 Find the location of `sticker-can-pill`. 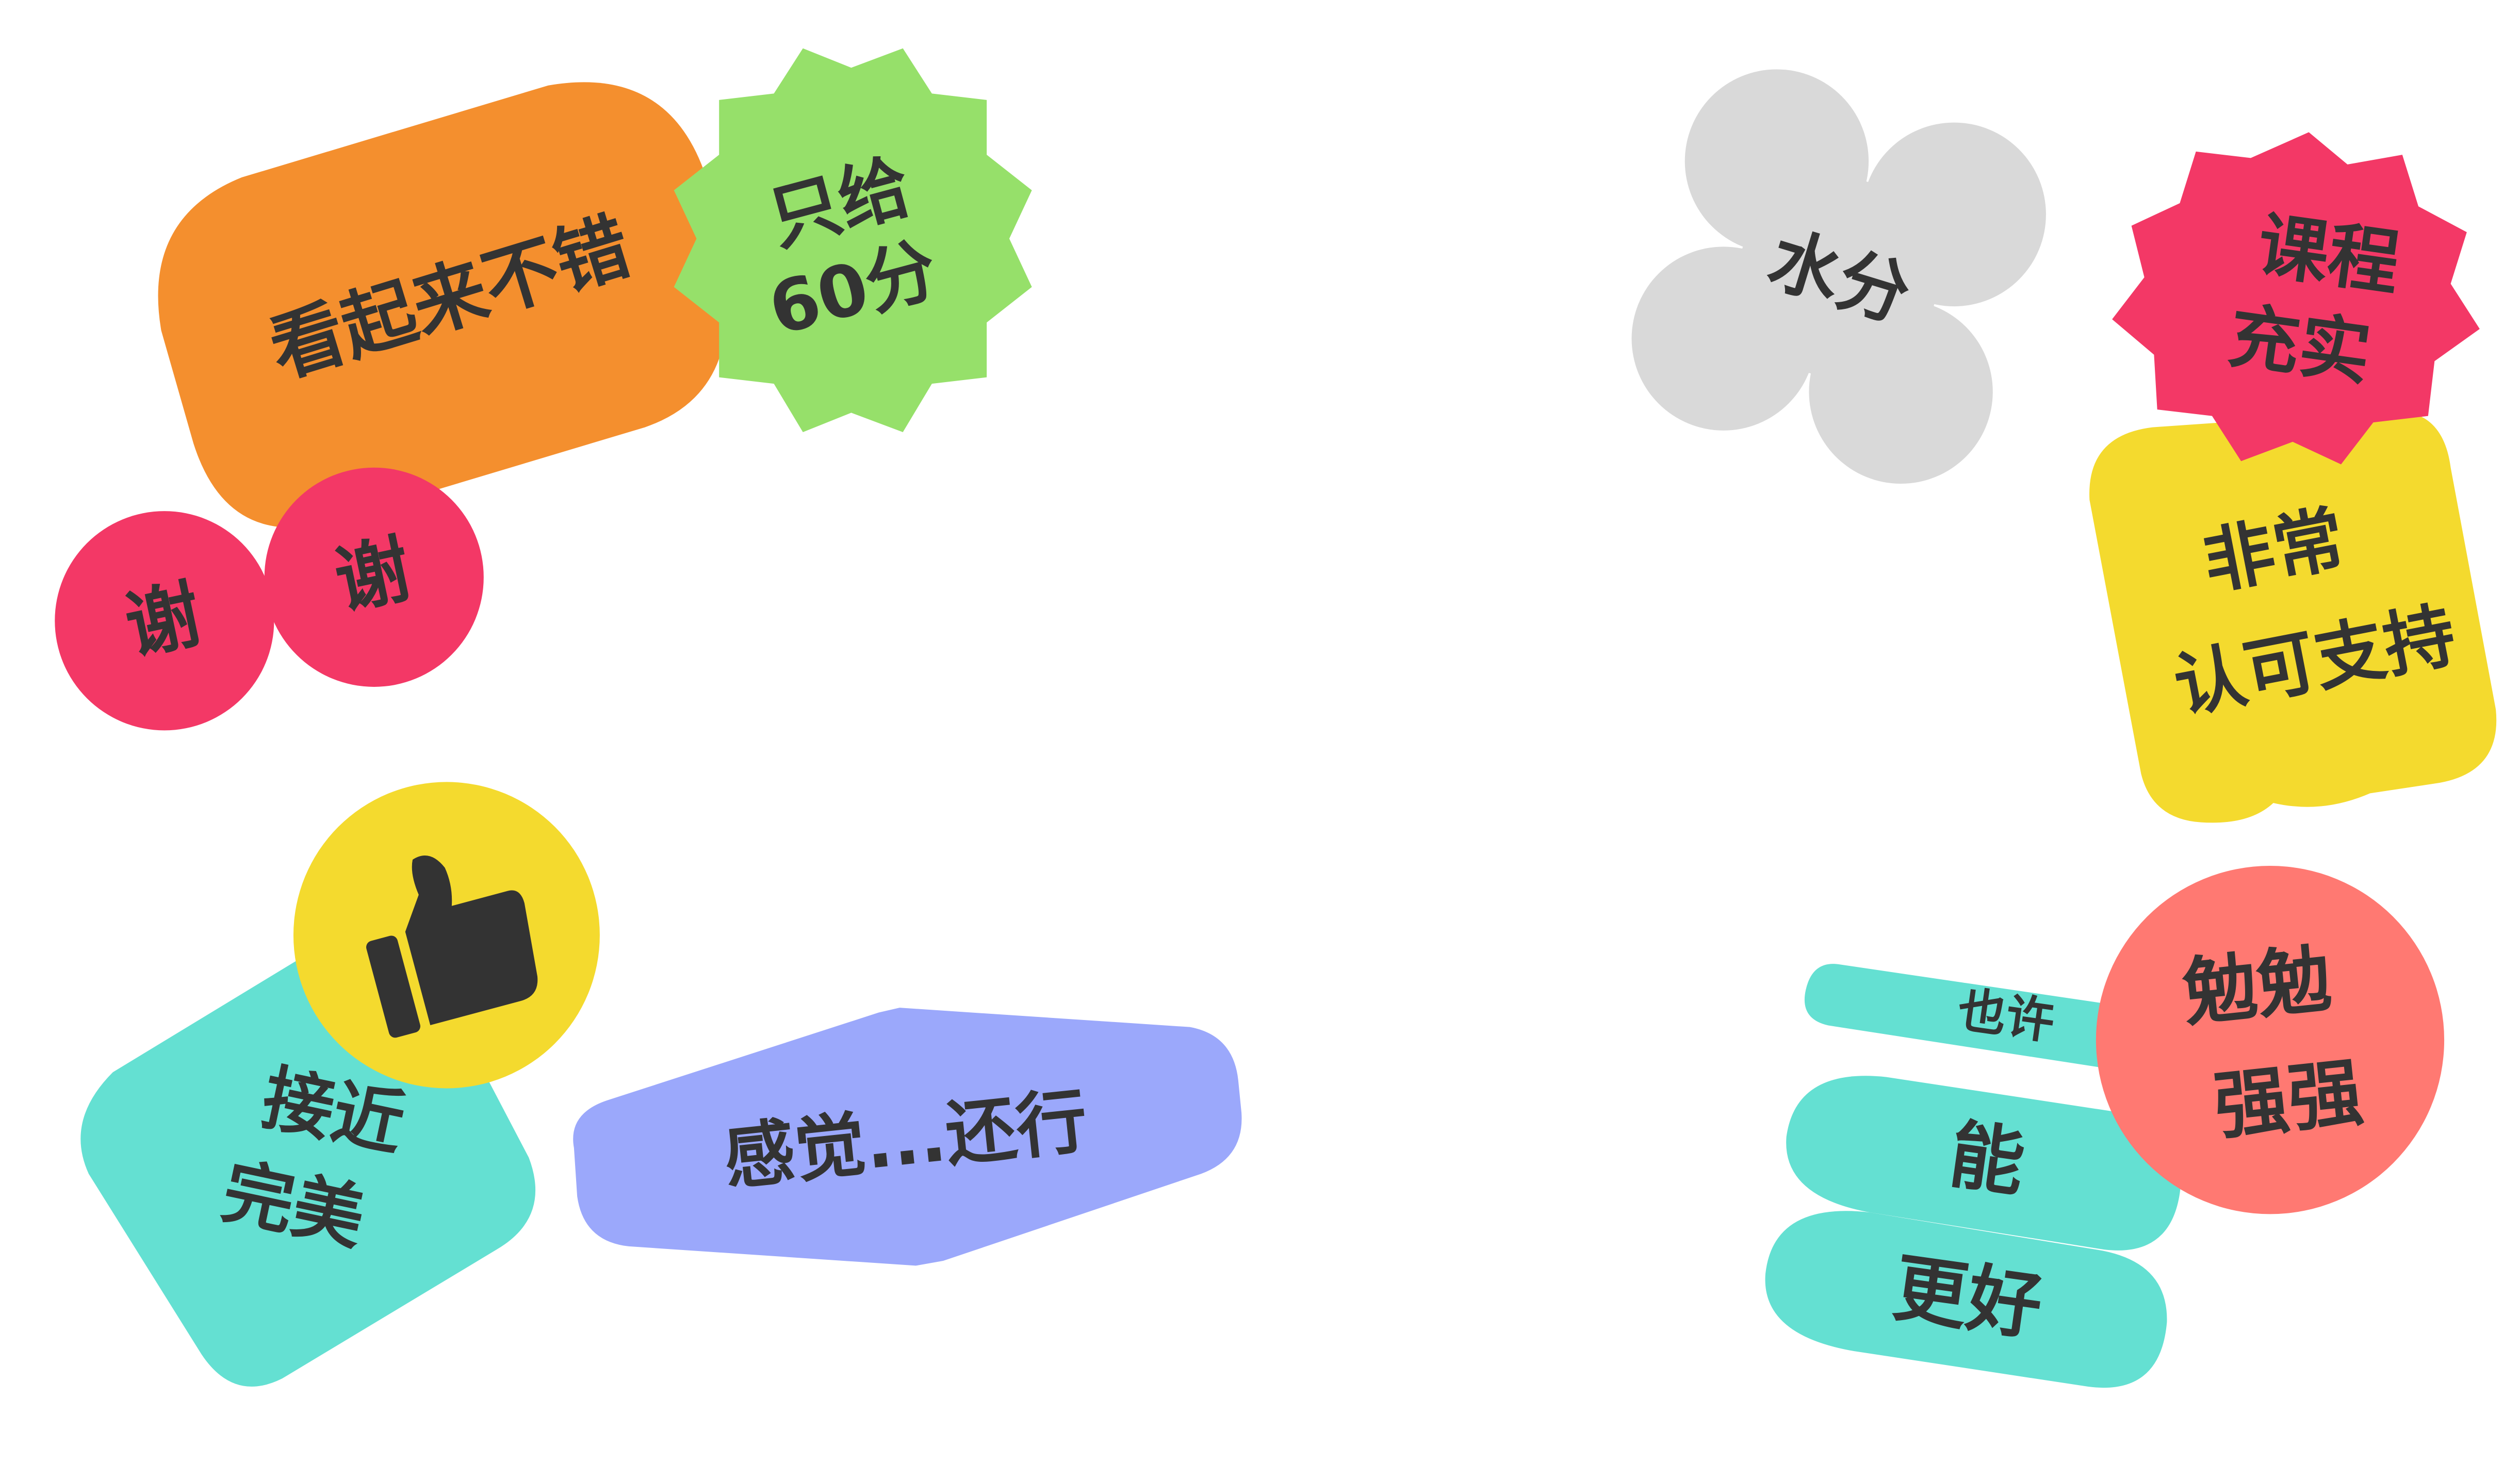

sticker-can-pill is located at coordinates (1983, 1164).